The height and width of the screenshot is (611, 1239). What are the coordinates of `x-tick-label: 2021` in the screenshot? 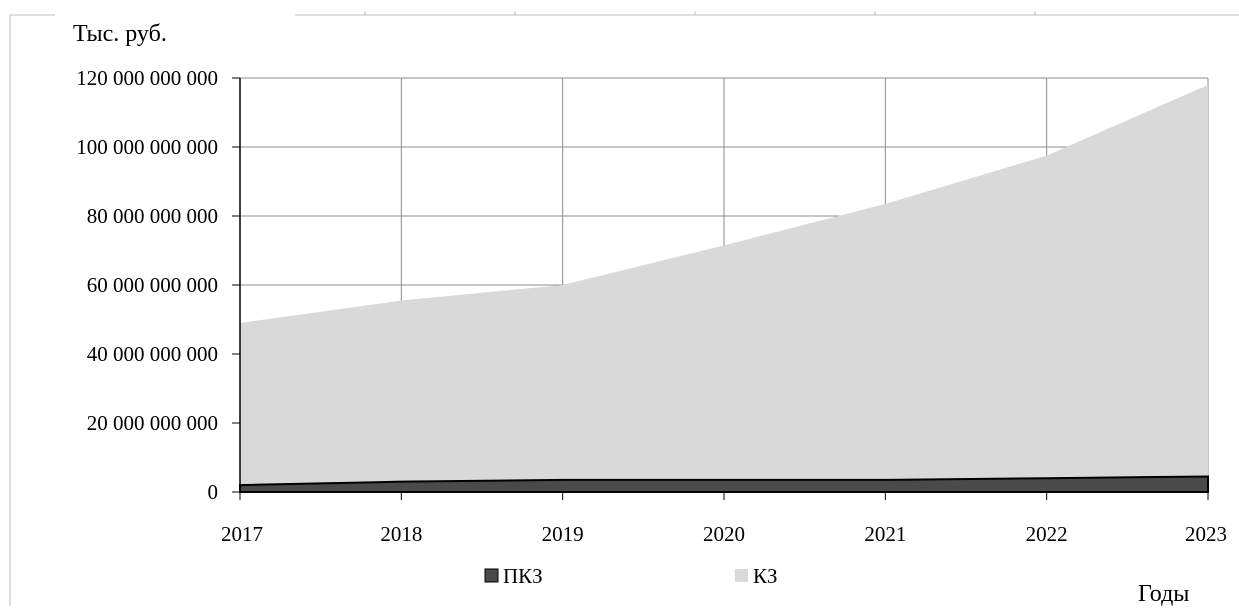 It's located at (885, 534).